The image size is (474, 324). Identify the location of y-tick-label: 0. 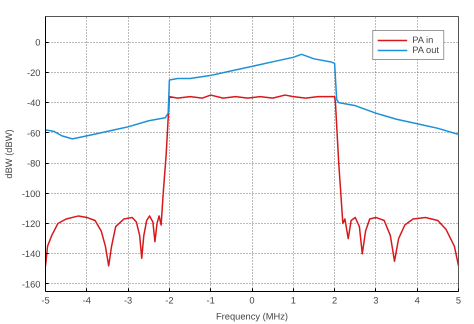
(38, 43).